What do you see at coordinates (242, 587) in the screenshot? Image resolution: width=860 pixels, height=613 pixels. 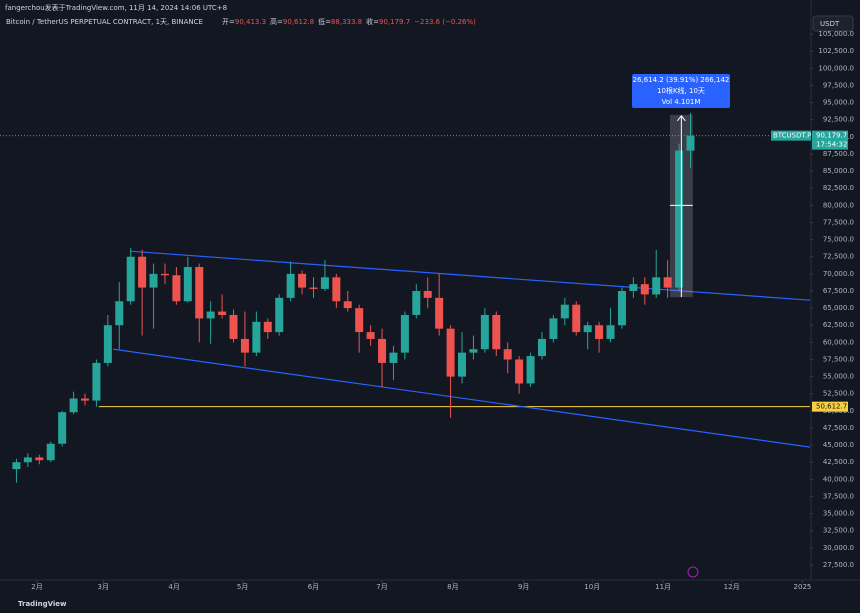 I see `x-tick-label: 5月` at bounding box center [242, 587].